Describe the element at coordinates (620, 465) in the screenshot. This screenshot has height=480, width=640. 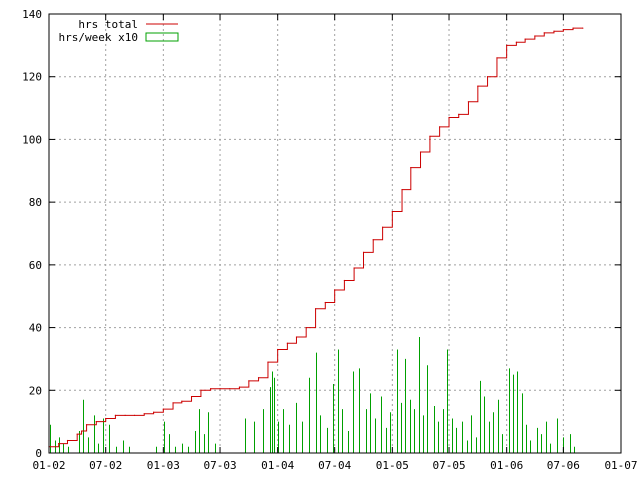
I see `x-tick-label: 01-07` at that location.